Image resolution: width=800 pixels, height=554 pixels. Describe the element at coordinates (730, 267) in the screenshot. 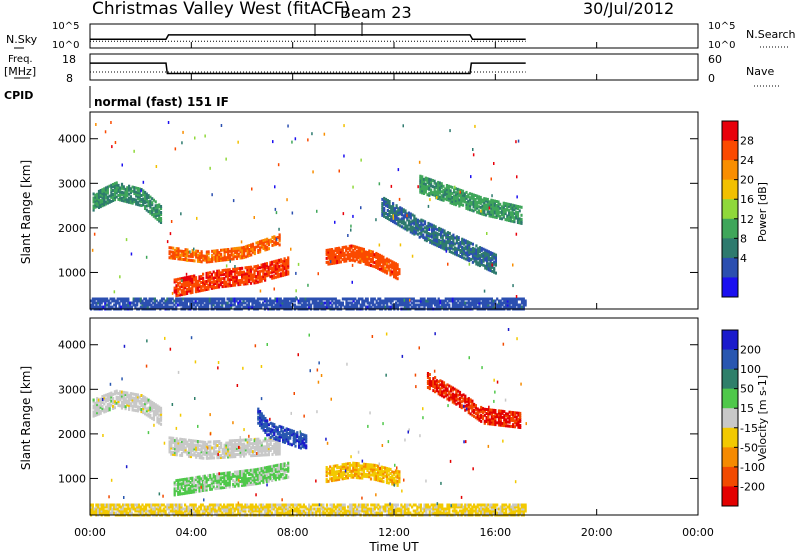

I see `power-colorbar-swatch` at that location.